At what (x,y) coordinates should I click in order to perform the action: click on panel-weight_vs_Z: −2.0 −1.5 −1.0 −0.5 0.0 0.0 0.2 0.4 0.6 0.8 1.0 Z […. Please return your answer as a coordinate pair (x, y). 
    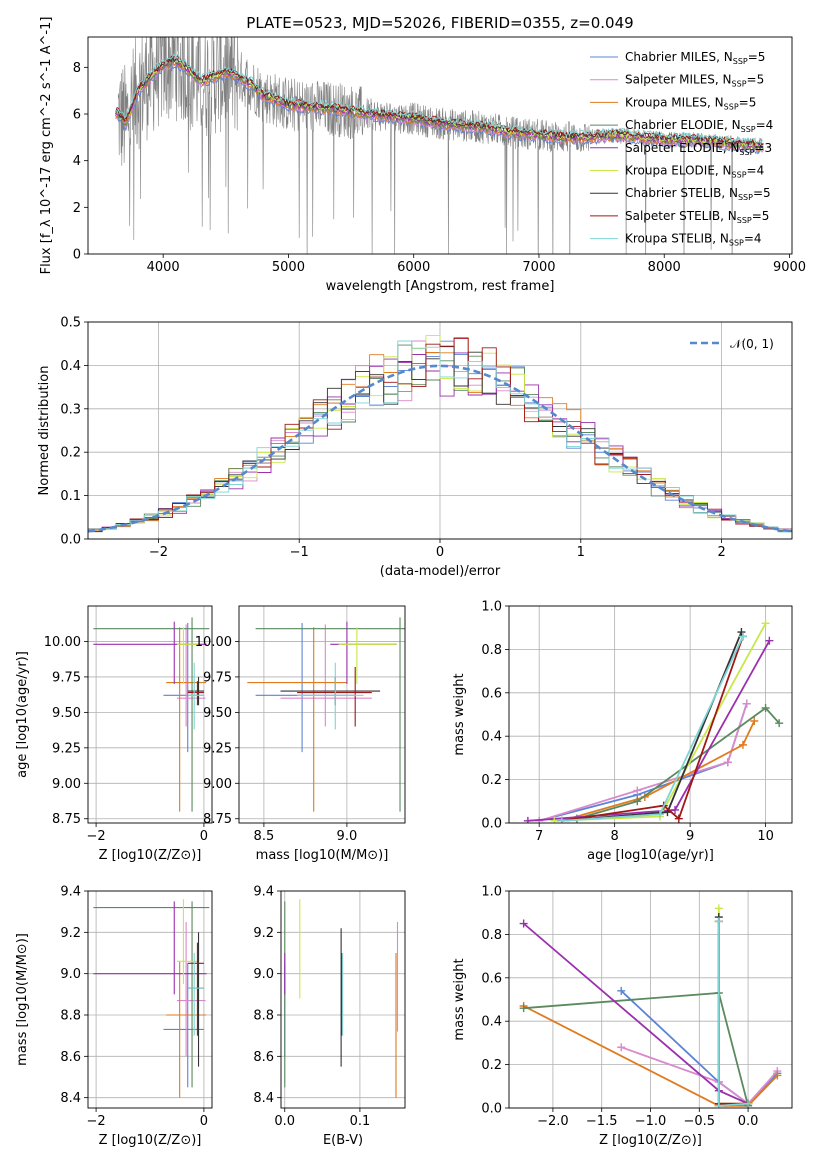
    Looking at the image, I should click on (622, 1016).